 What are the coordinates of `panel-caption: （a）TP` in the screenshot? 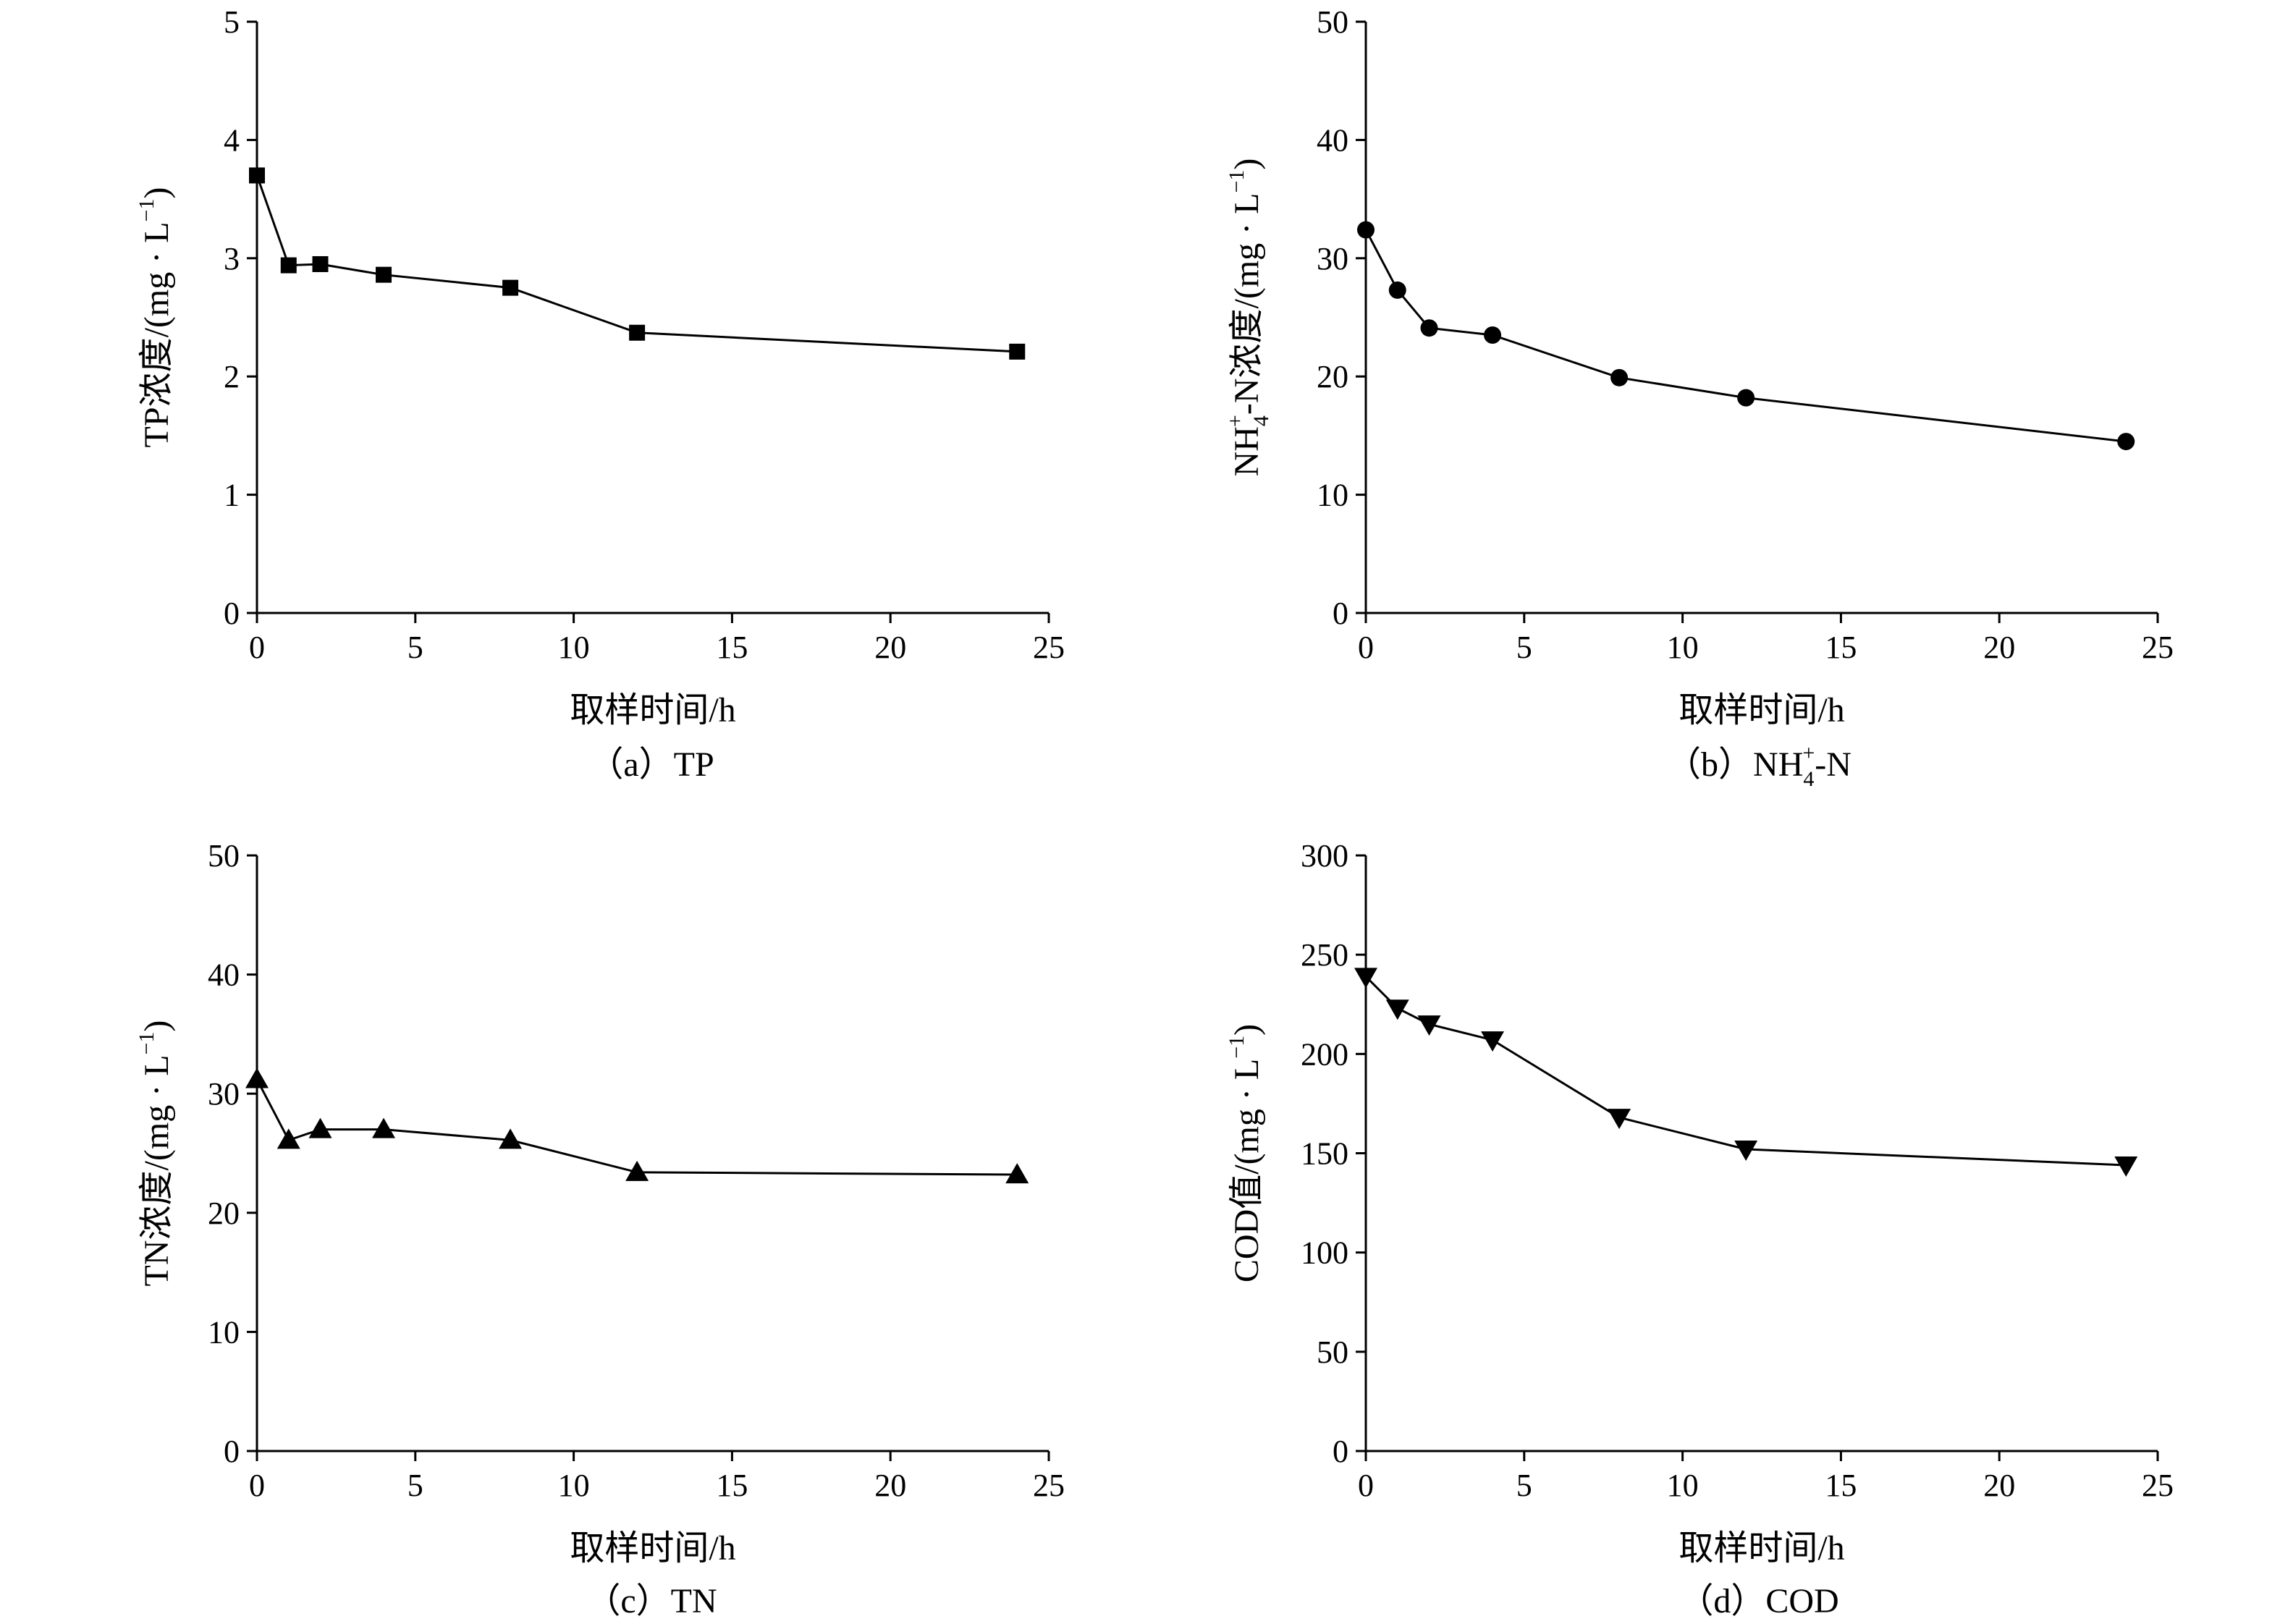 It's located at (651, 764).